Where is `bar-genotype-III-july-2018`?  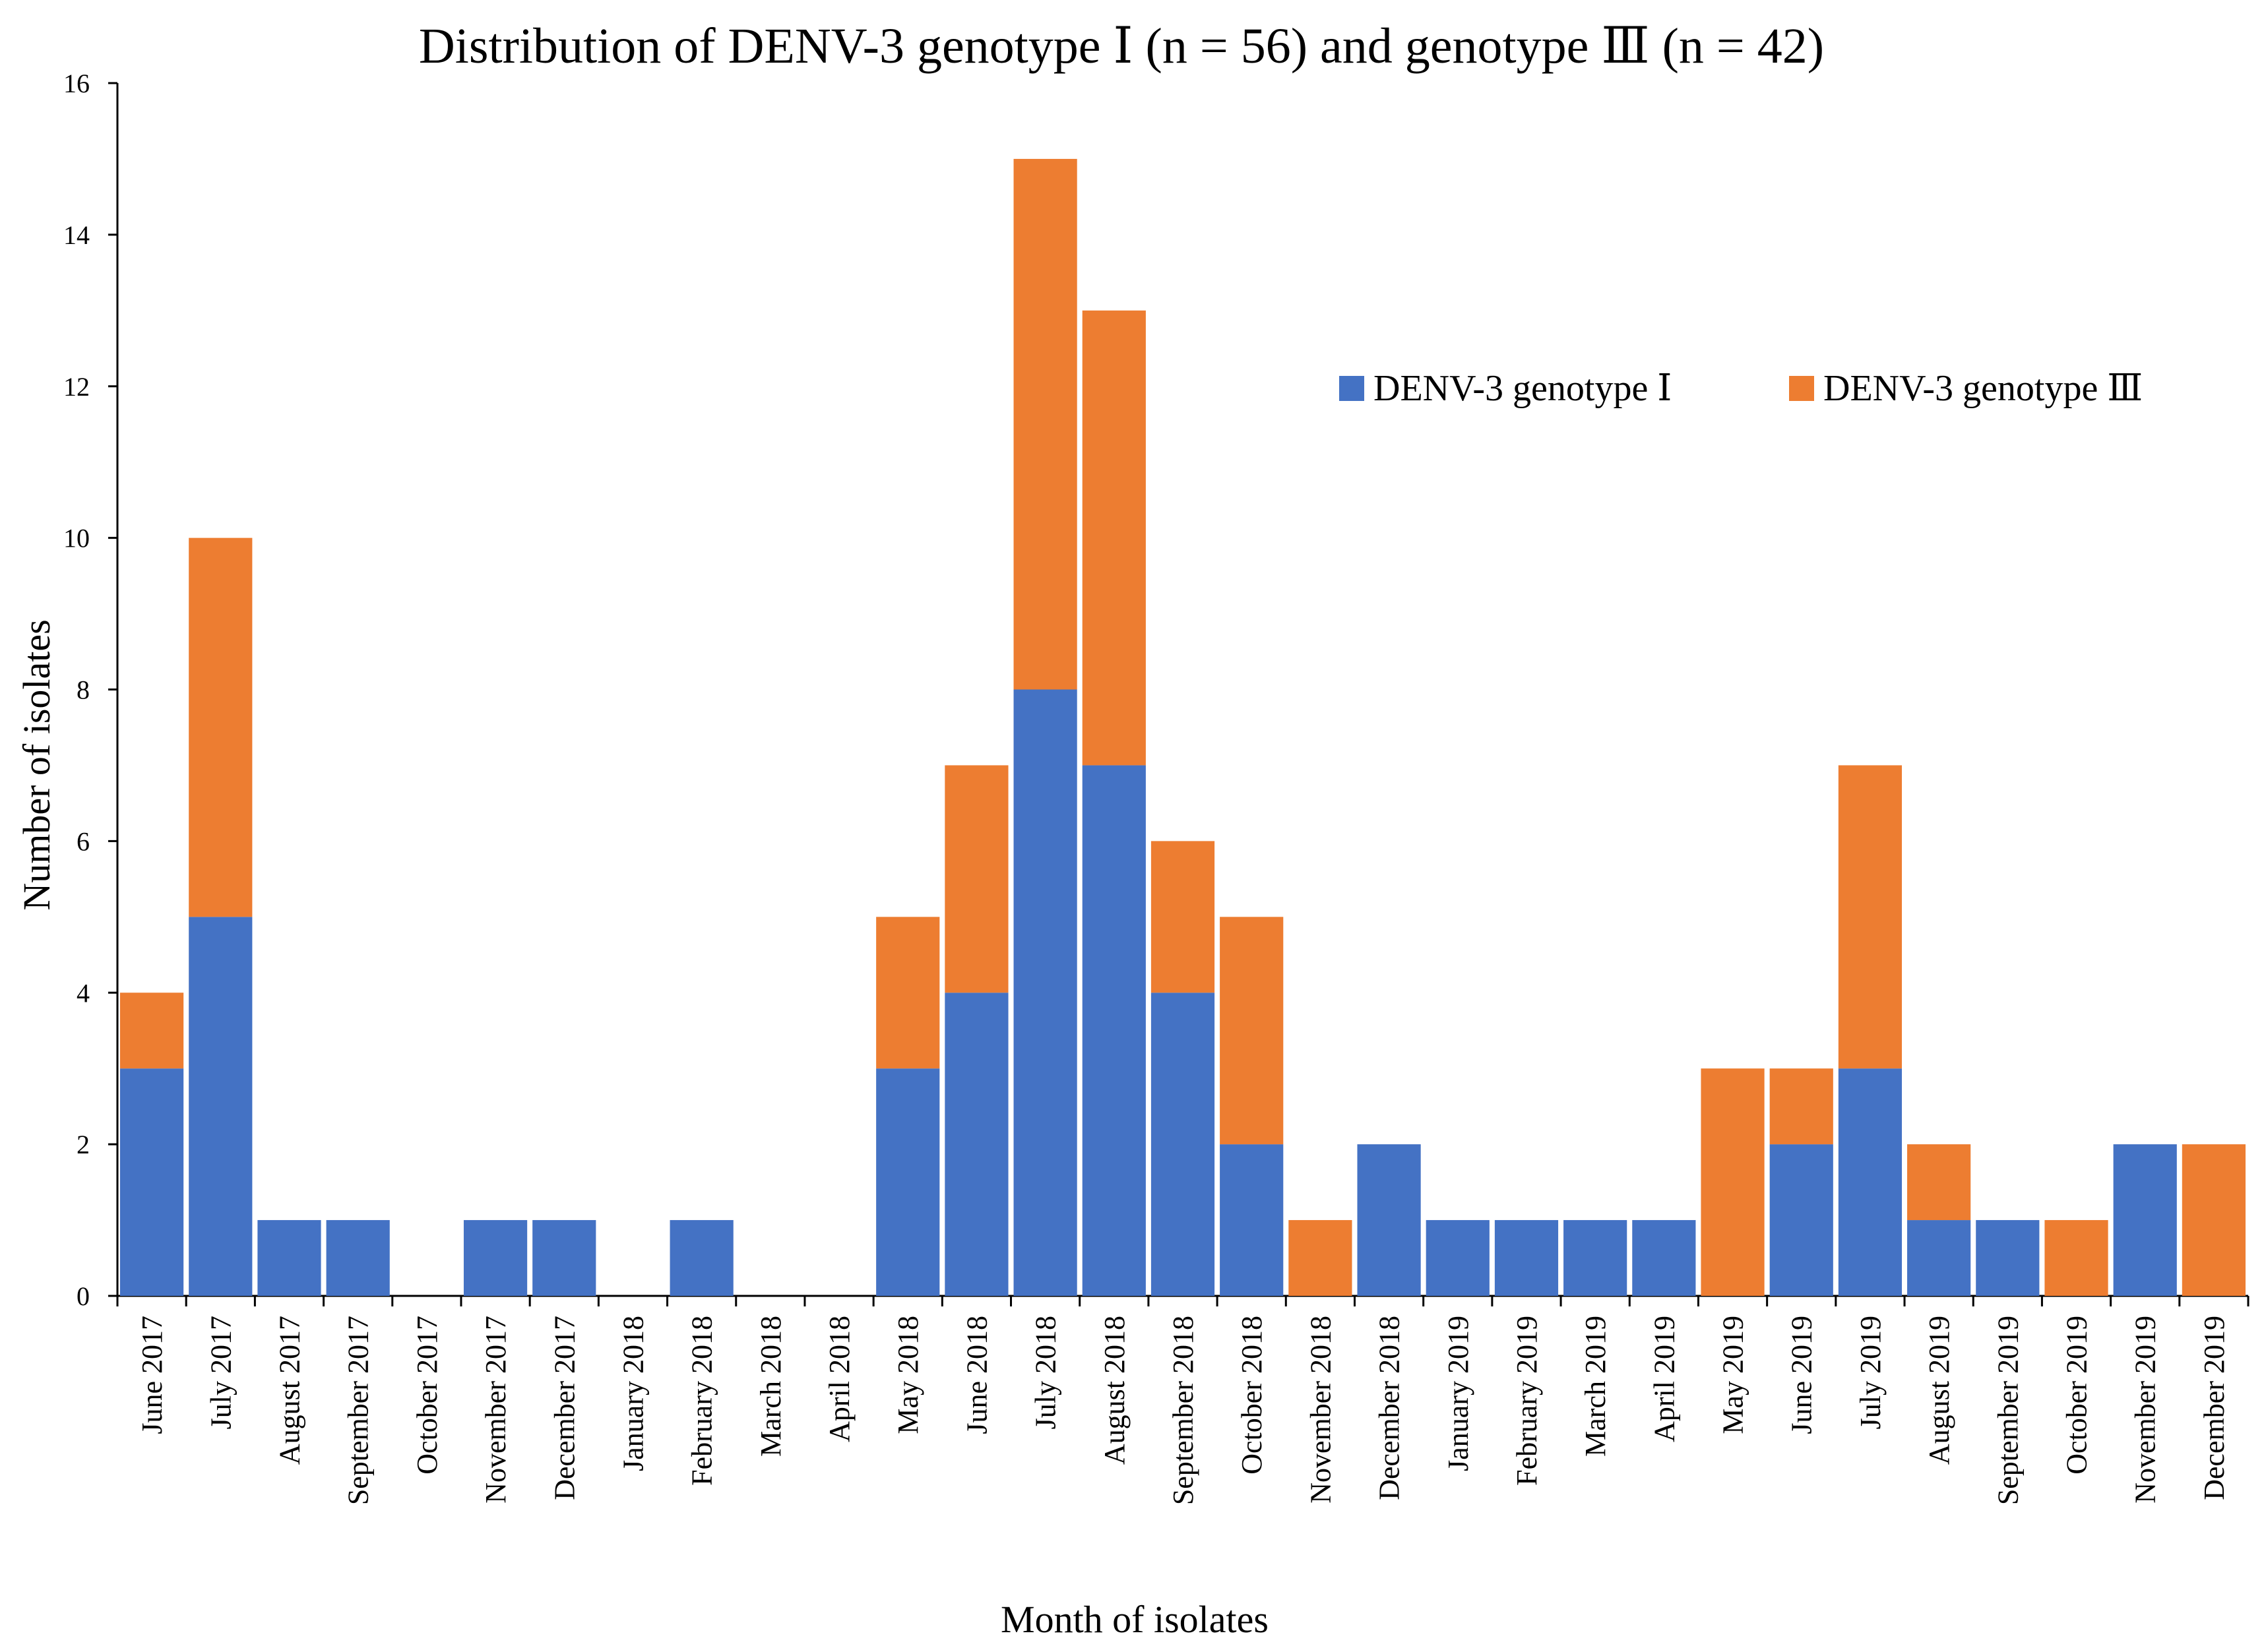 bar-genotype-III-july-2018 is located at coordinates (1045, 424).